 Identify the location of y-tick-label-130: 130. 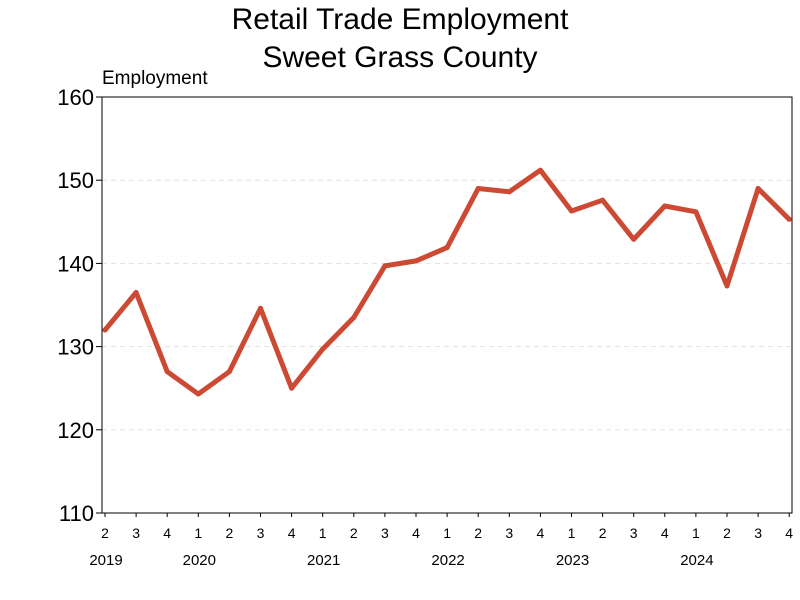
(75, 347).